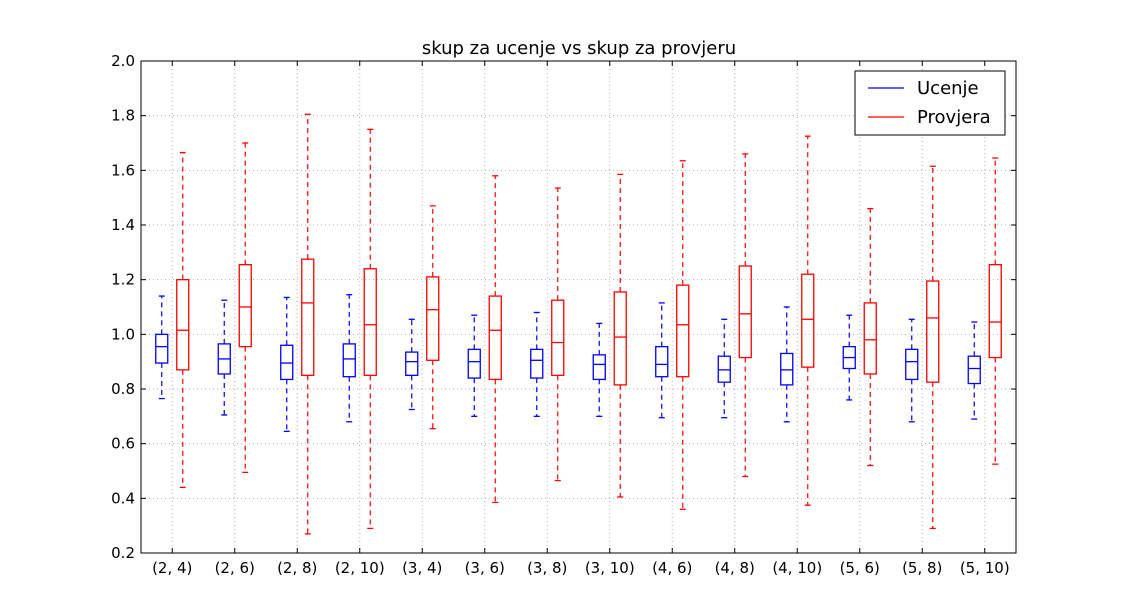  What do you see at coordinates (954, 117) in the screenshot?
I see `legend-label-provjera: Provjera` at bounding box center [954, 117].